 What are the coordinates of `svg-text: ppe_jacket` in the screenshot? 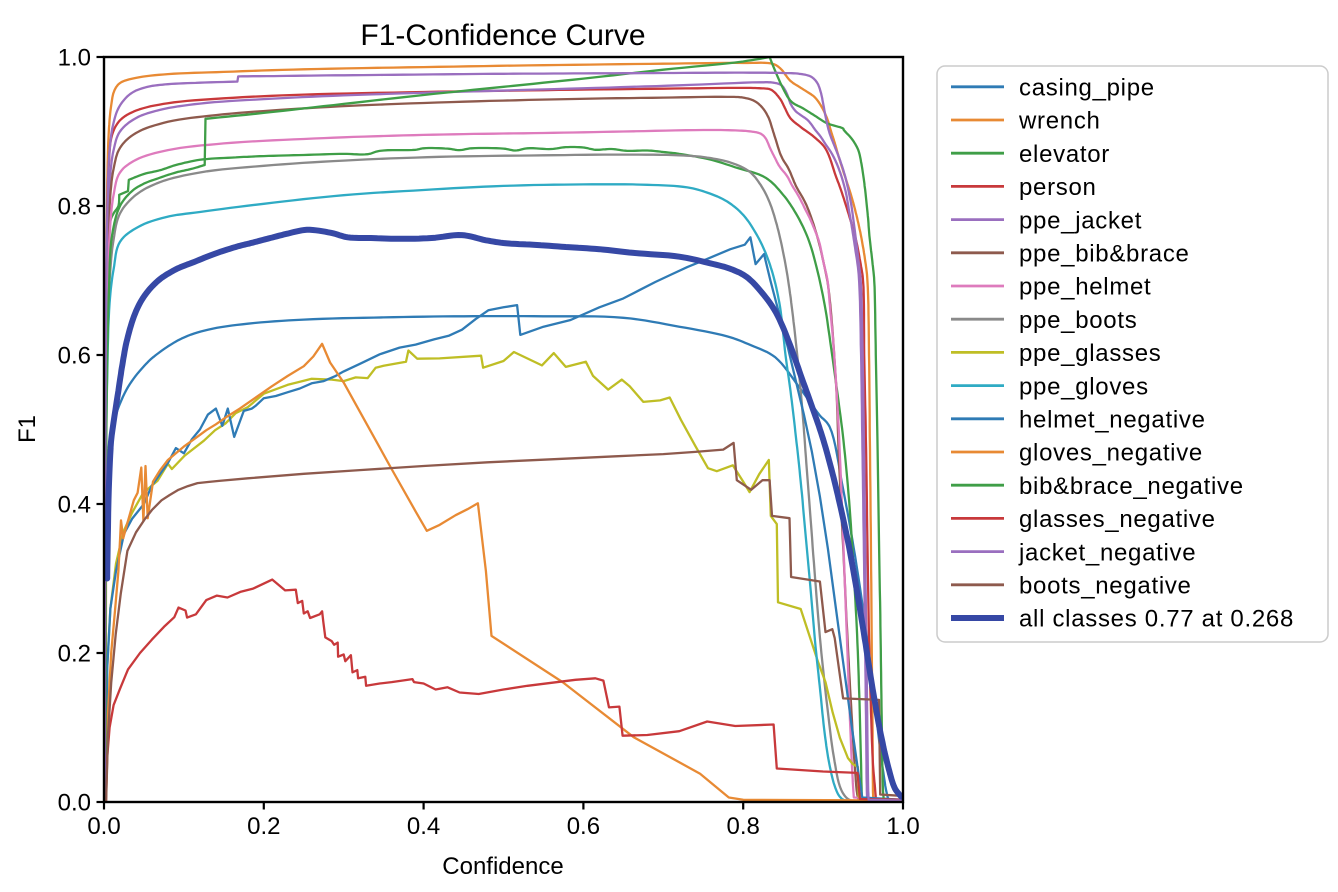 It's located at (1080, 220).